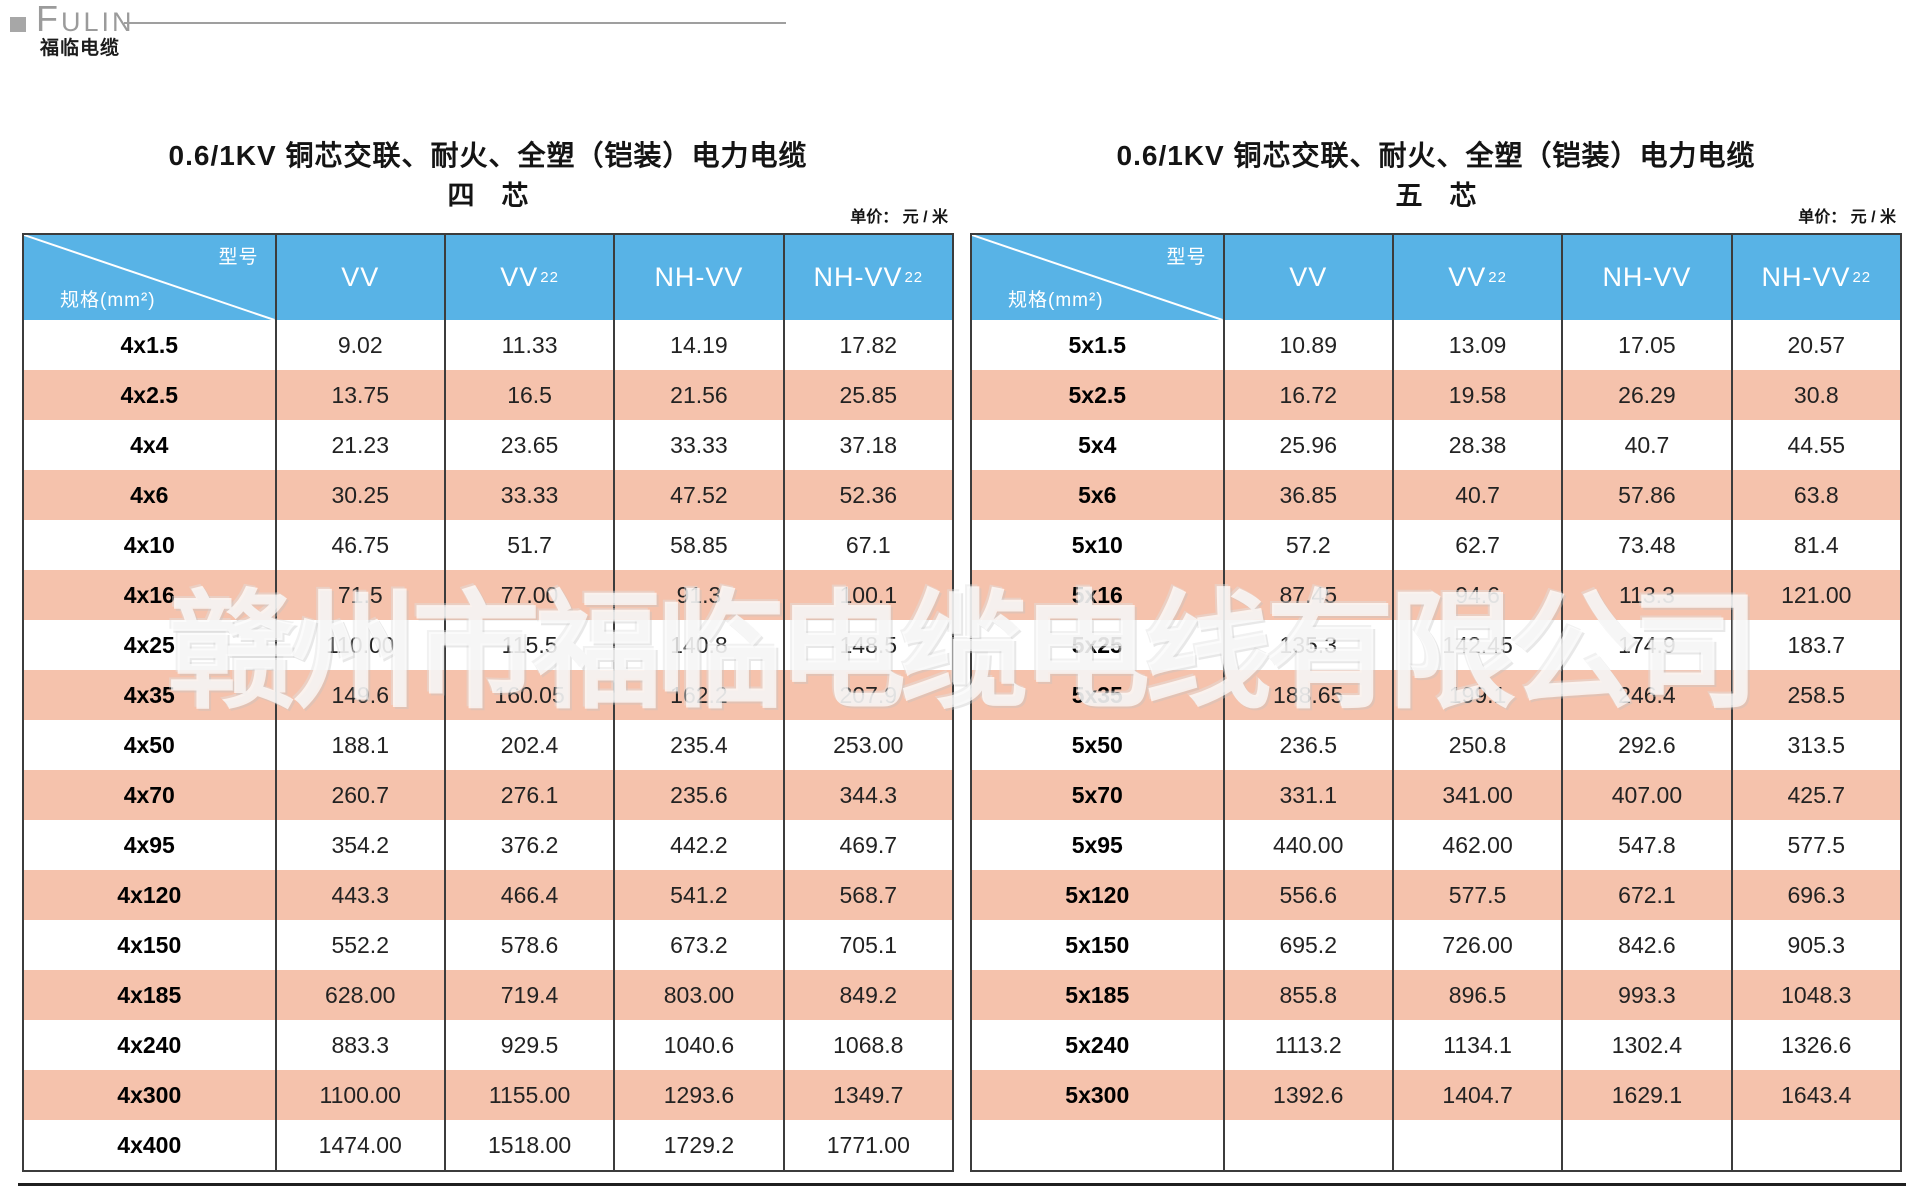 The width and height of the screenshot is (1920, 1192). I want to click on price-cell: 705.1, so click(867, 945).